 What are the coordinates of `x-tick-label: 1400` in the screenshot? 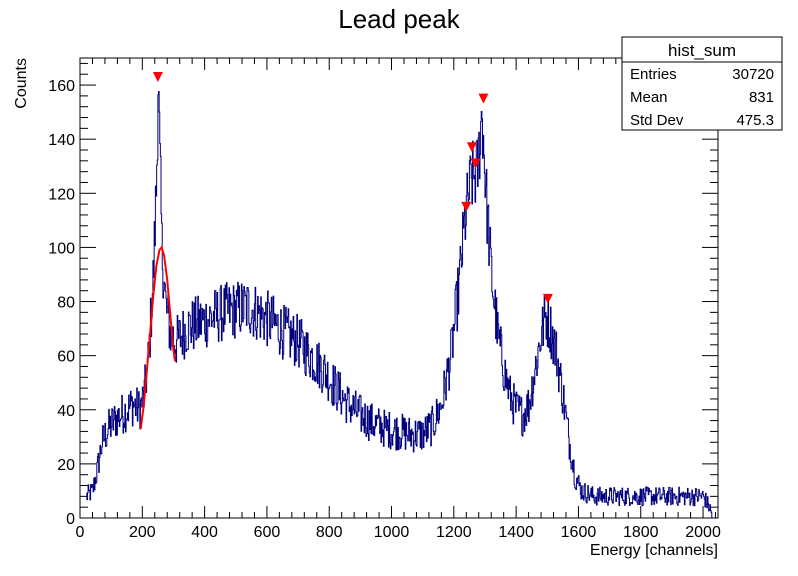 It's located at (516, 532).